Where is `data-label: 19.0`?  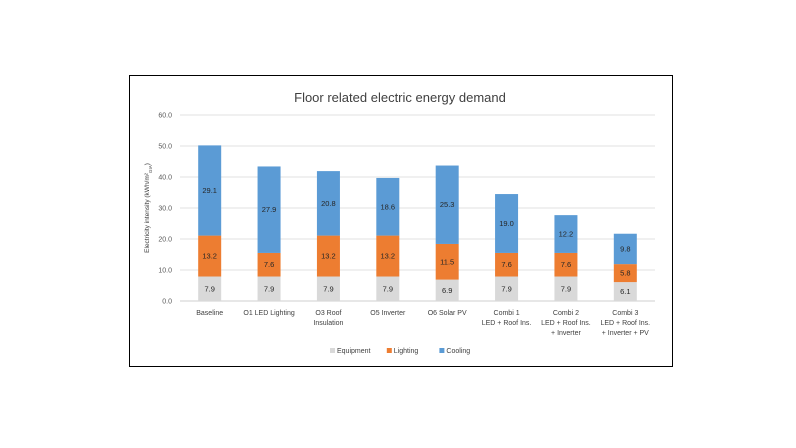 data-label: 19.0 is located at coordinates (506, 223).